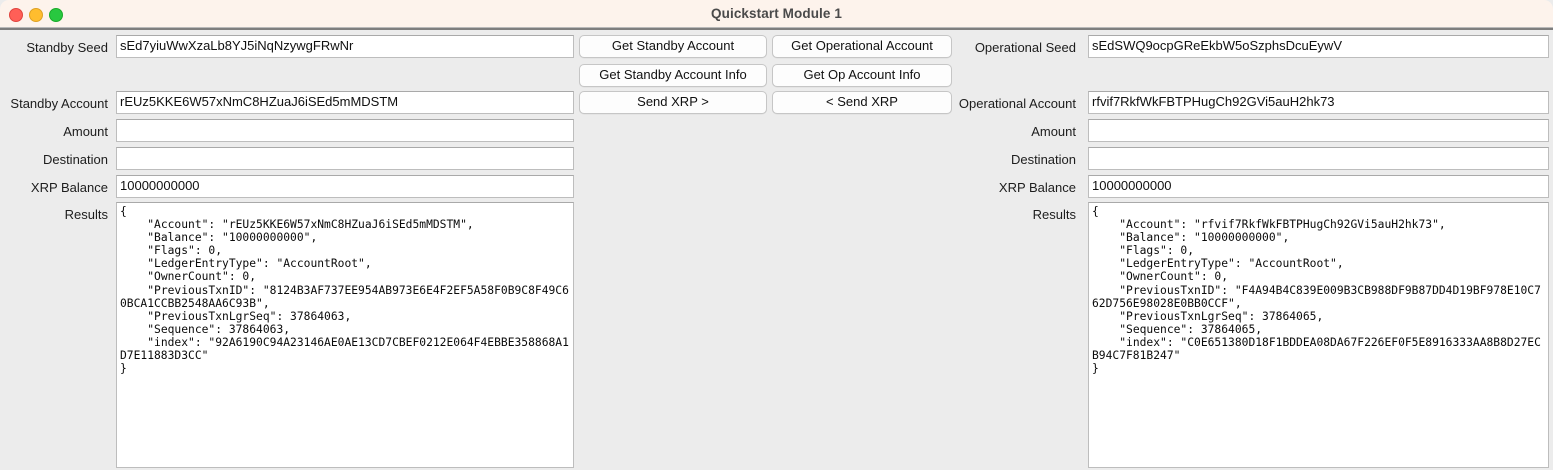 The image size is (1553, 470). I want to click on operational-xrp-balance-input: 10000000000, so click(1318, 186).